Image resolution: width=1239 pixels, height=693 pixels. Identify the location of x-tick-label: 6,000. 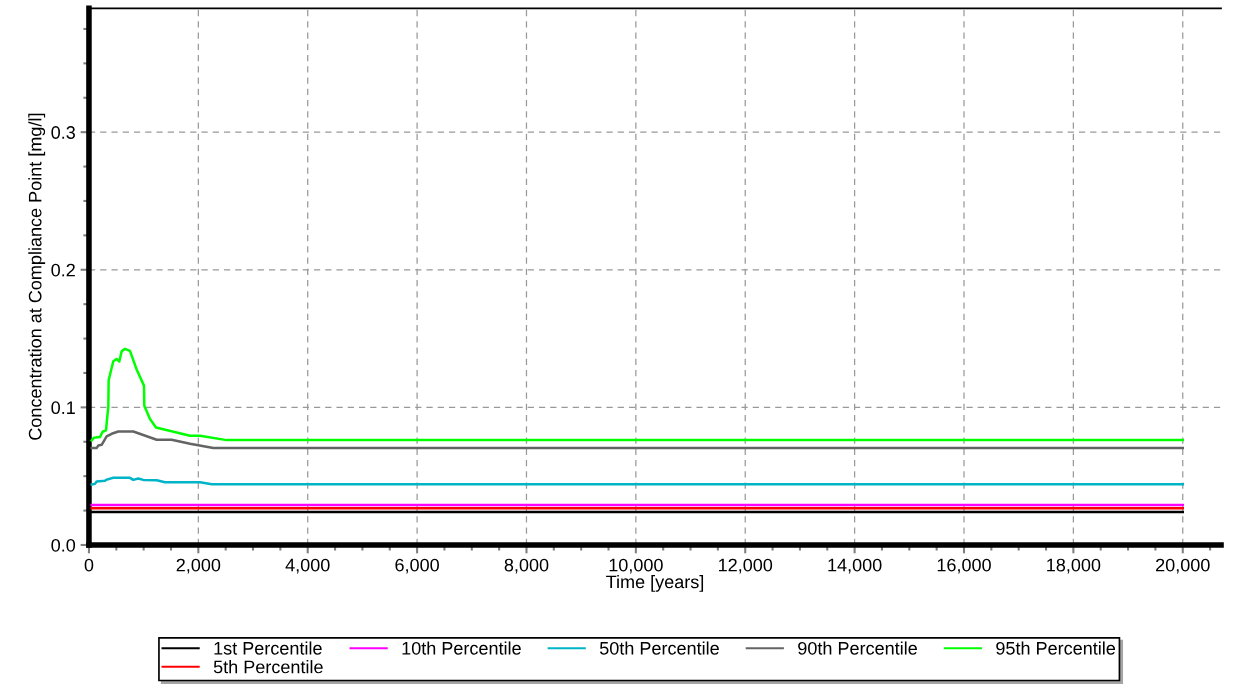
(417, 566).